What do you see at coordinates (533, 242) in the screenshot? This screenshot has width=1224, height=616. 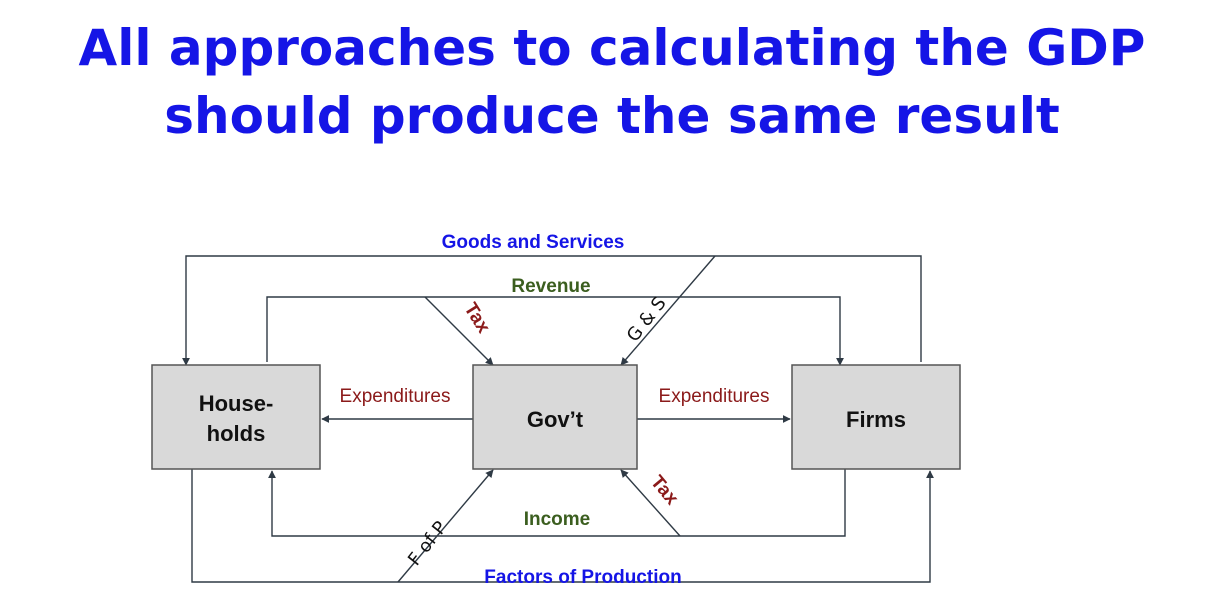 I see `goods-and-services-label: Goods and Services` at bounding box center [533, 242].